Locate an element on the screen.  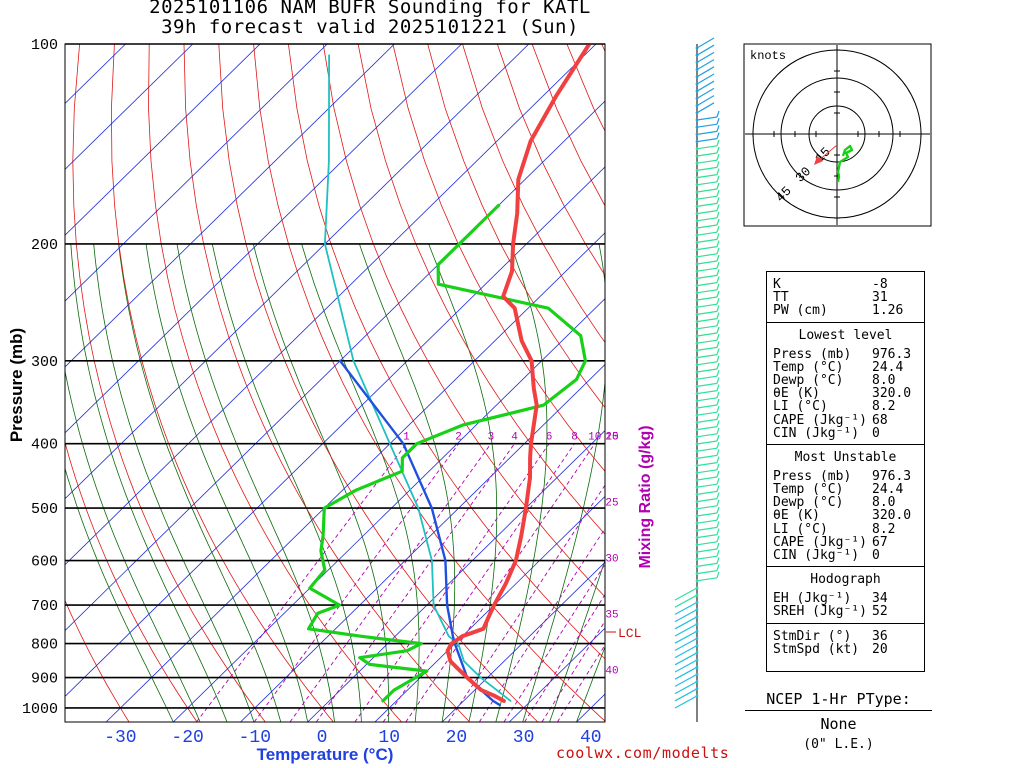
pressure-tick-label: 200 is located at coordinates (44, 245).